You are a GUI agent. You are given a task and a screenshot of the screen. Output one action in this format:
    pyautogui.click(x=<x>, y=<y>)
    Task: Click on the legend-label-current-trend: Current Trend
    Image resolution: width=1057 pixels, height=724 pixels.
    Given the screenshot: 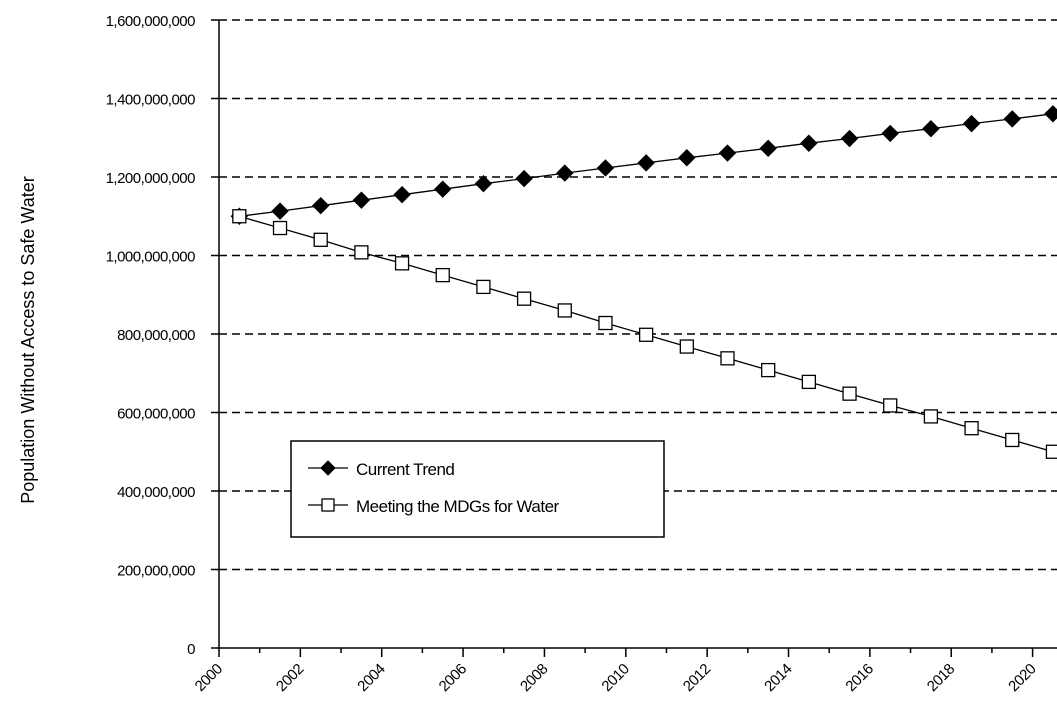 What is the action you would take?
    pyautogui.click(x=405, y=469)
    